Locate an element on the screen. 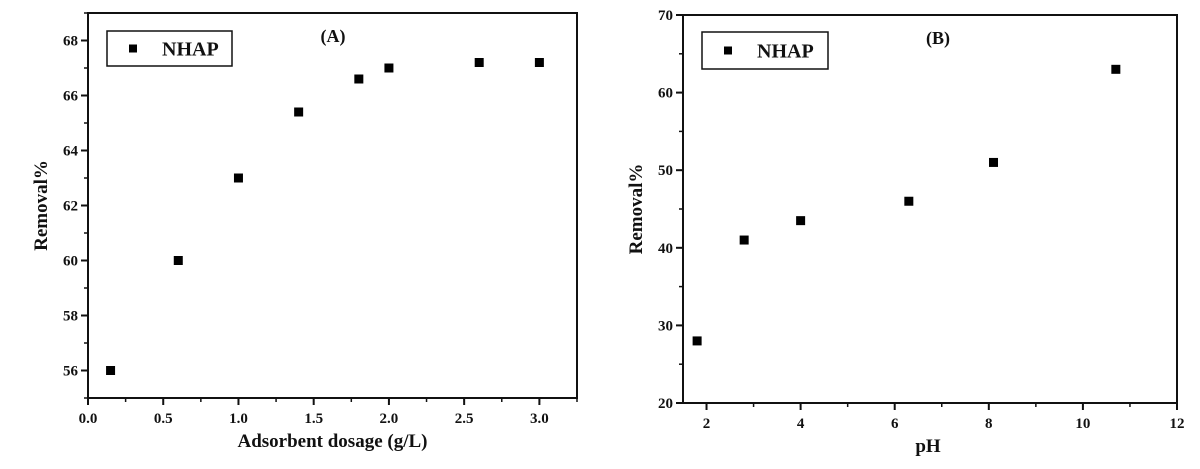 This screenshot has height=469, width=1200. y-tick-label: 56 is located at coordinates (71, 372).